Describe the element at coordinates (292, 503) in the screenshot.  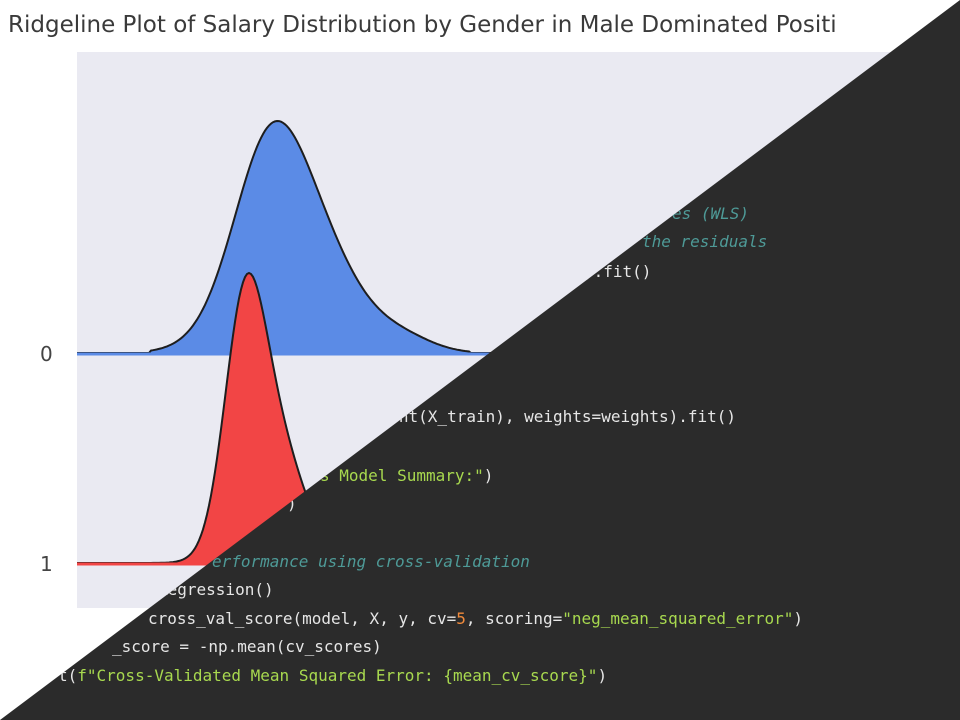
I see `code-line: )` at that location.